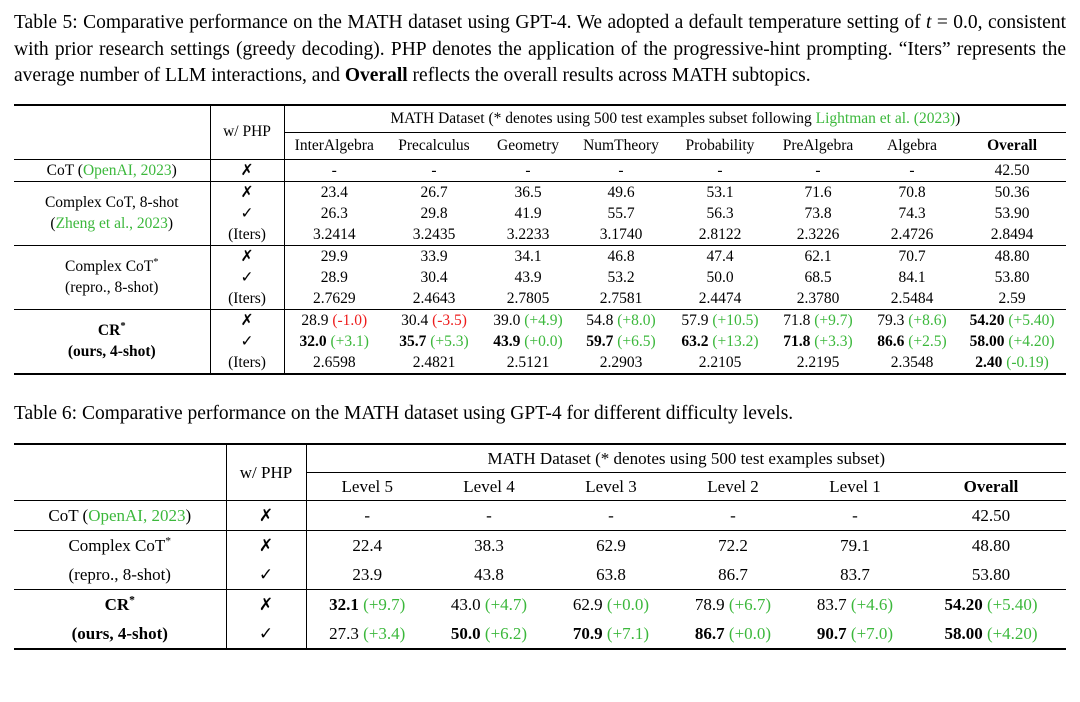 The height and width of the screenshot is (702, 1080). I want to click on table-cell: 42.50, so click(1012, 170).